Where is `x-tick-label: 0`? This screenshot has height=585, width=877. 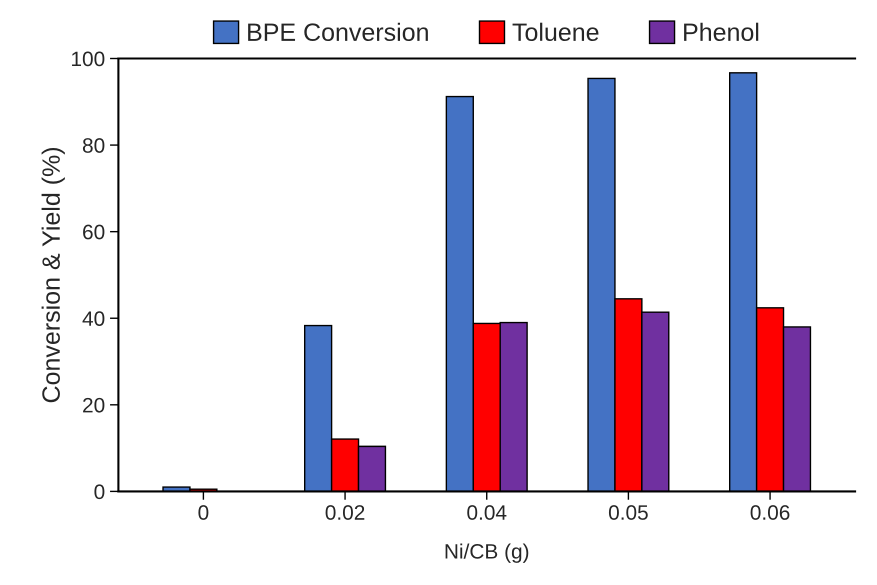 x-tick-label: 0 is located at coordinates (203, 512).